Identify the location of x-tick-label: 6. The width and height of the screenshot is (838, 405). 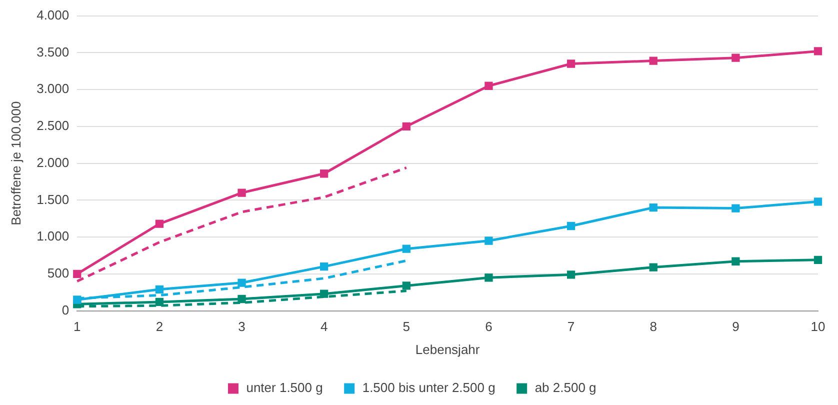
(488, 326).